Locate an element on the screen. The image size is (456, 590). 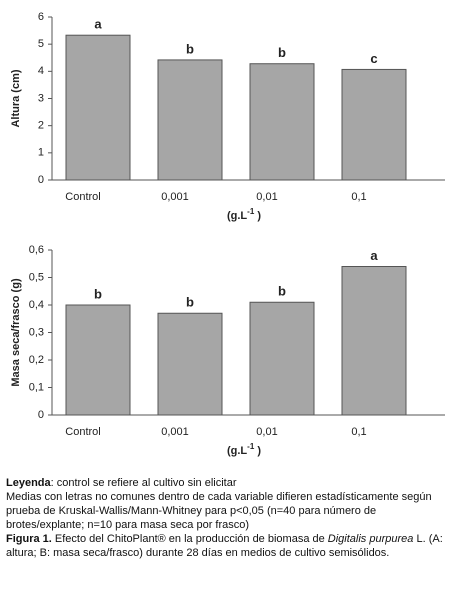
y-tick-label: 4 is located at coordinates (41, 71).